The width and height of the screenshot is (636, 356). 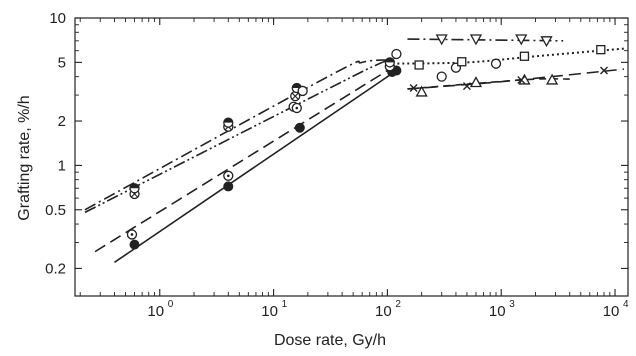 What do you see at coordinates (398, 304) in the screenshot?
I see `x-tick-exponent: 2` at bounding box center [398, 304].